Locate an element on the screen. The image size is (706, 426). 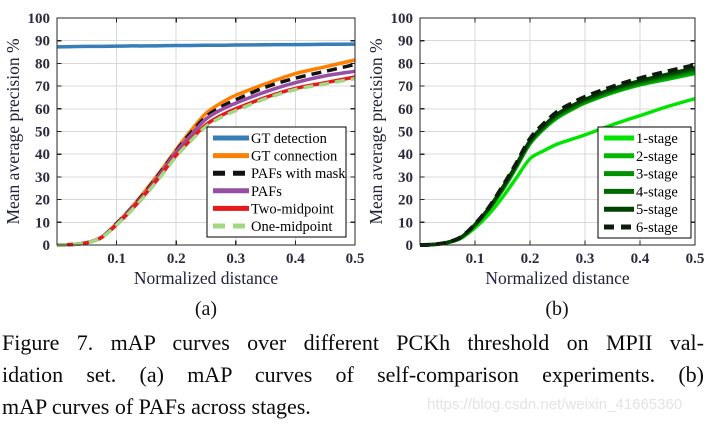
series-gt-detection is located at coordinates (206, 45).